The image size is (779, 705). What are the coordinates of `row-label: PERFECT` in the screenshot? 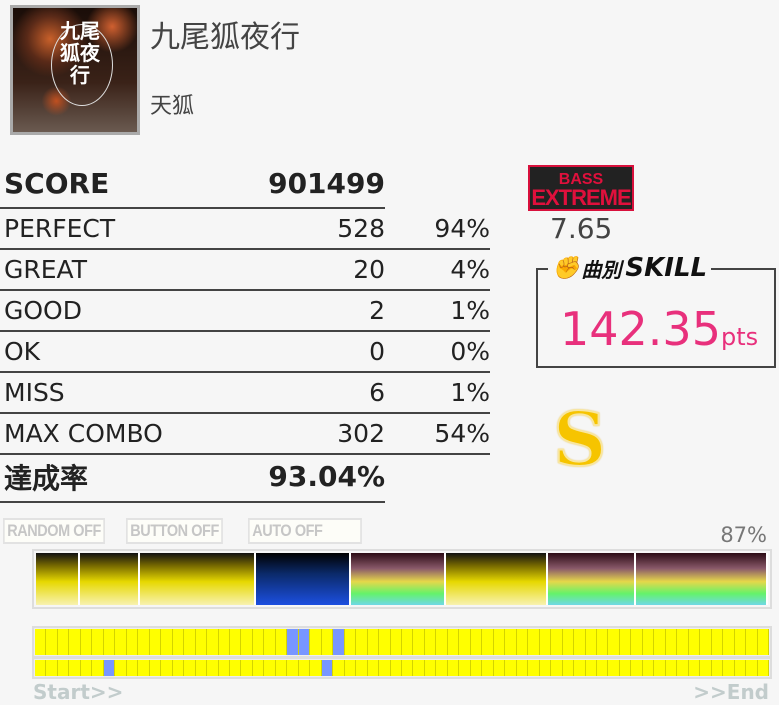 It's located at (60, 228).